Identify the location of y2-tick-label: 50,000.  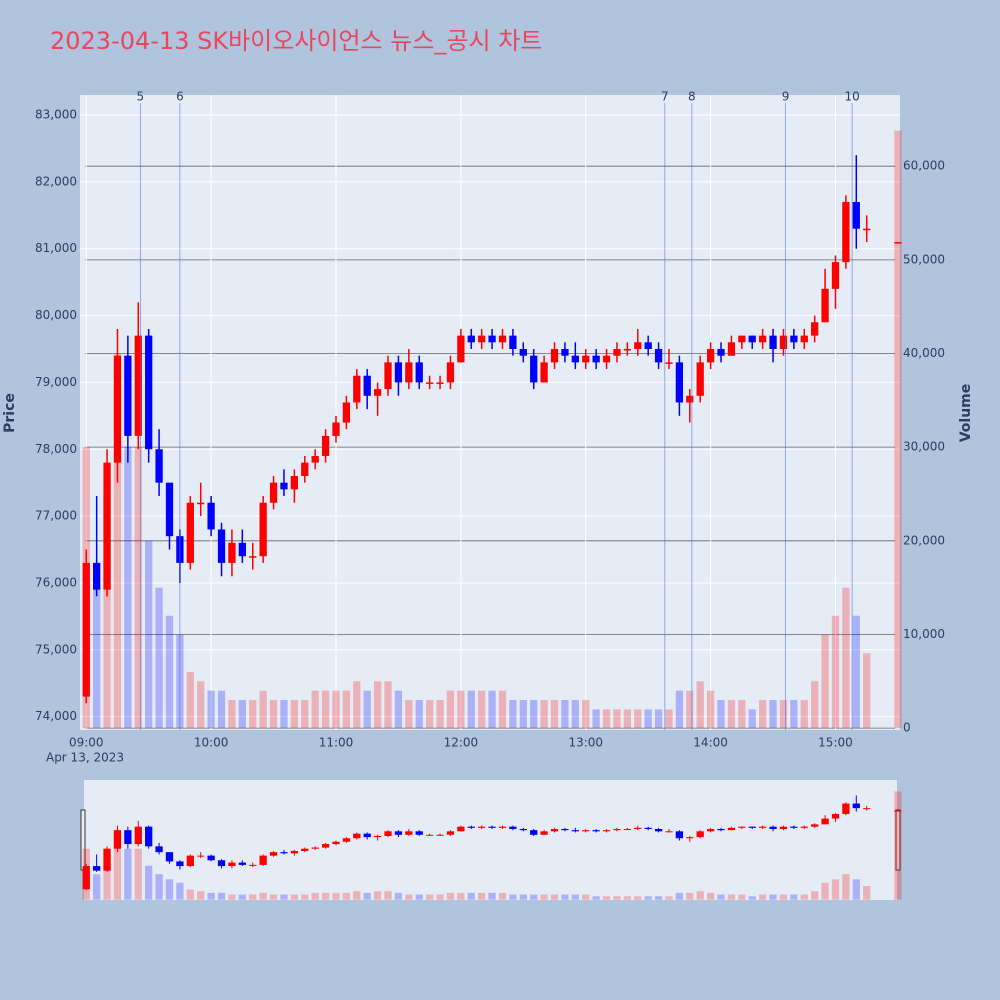
(924, 259).